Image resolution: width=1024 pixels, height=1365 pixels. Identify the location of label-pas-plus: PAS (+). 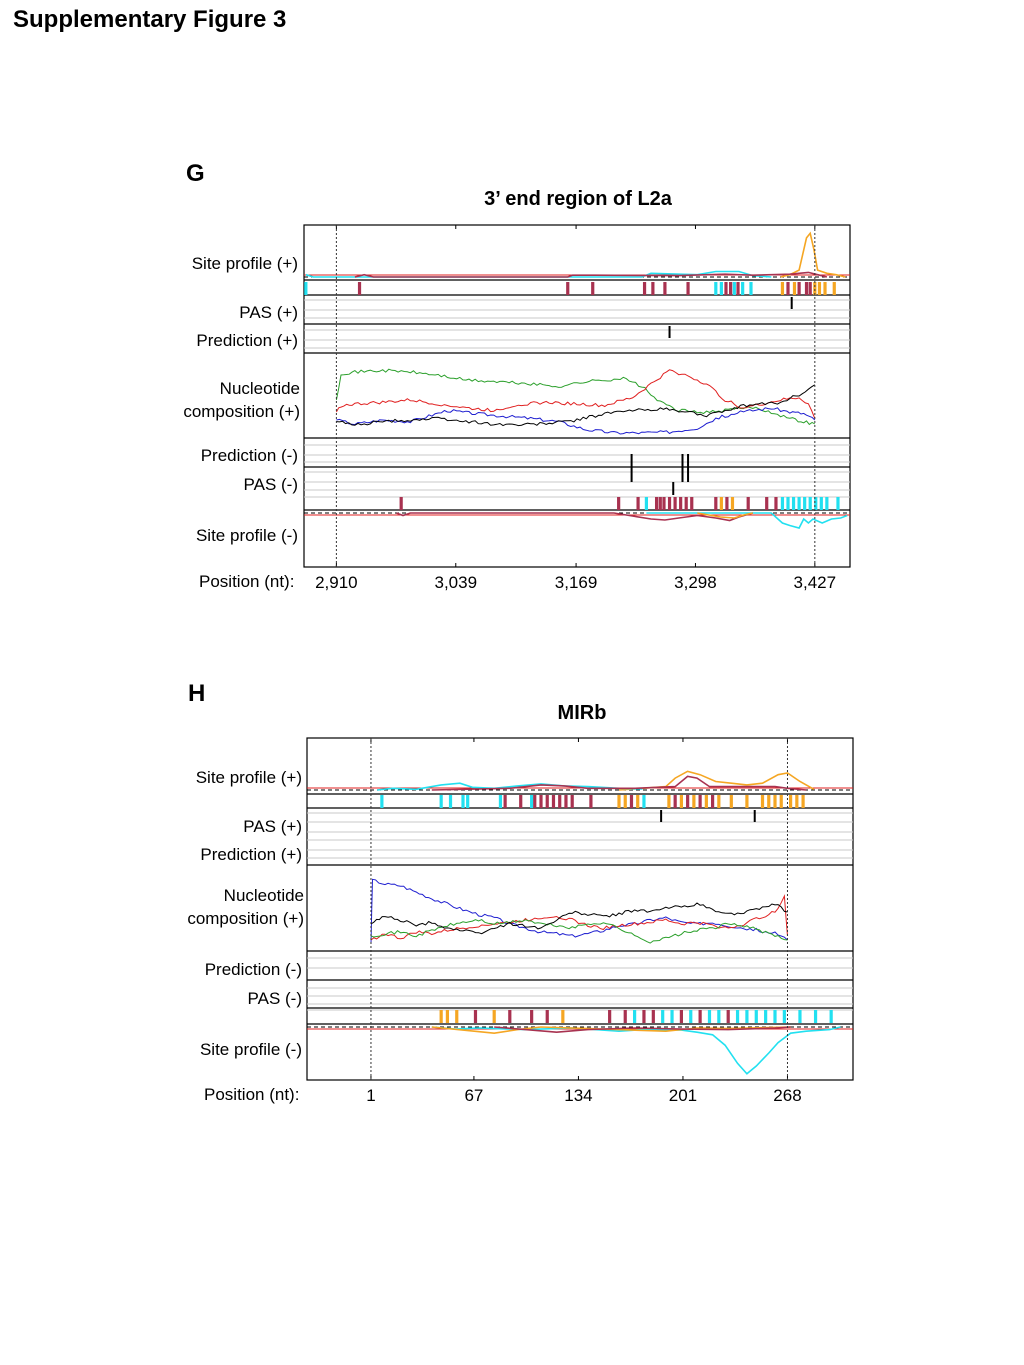
(268, 312).